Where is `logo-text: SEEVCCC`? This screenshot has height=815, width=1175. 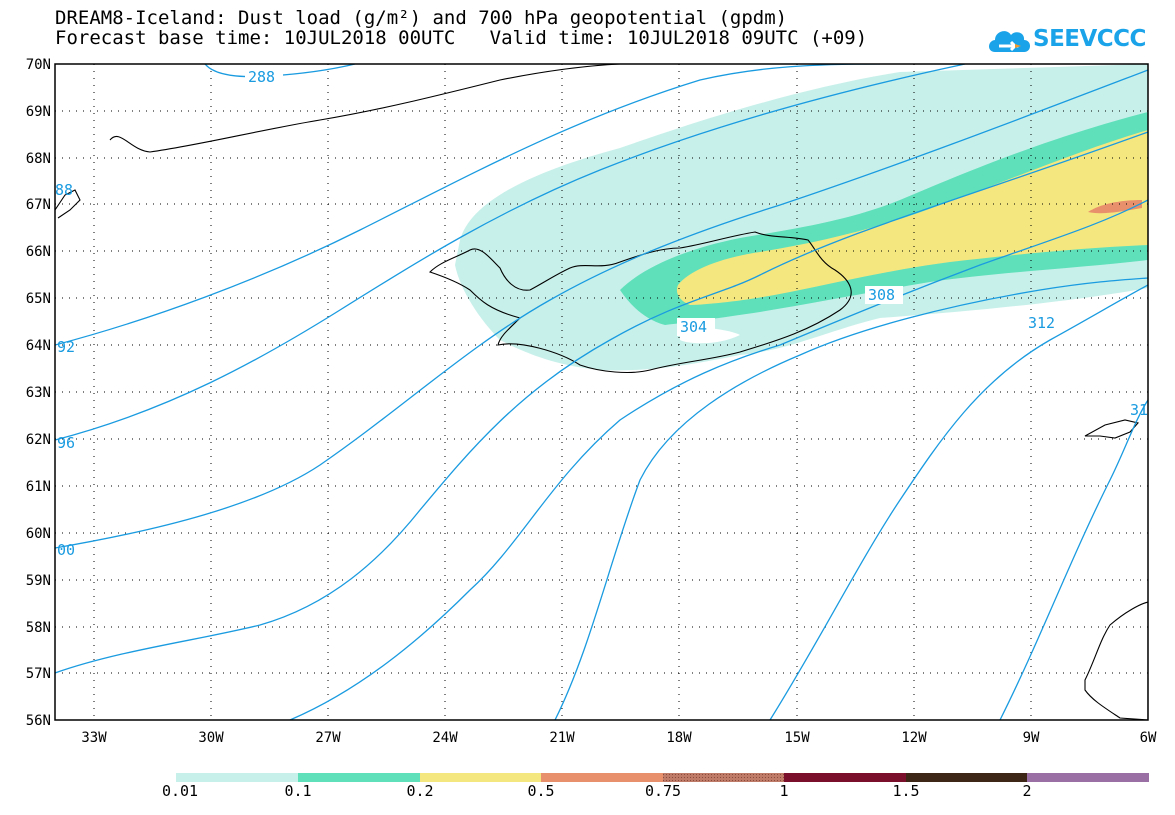
logo-text: SEEVCCC is located at coordinates (1089, 39).